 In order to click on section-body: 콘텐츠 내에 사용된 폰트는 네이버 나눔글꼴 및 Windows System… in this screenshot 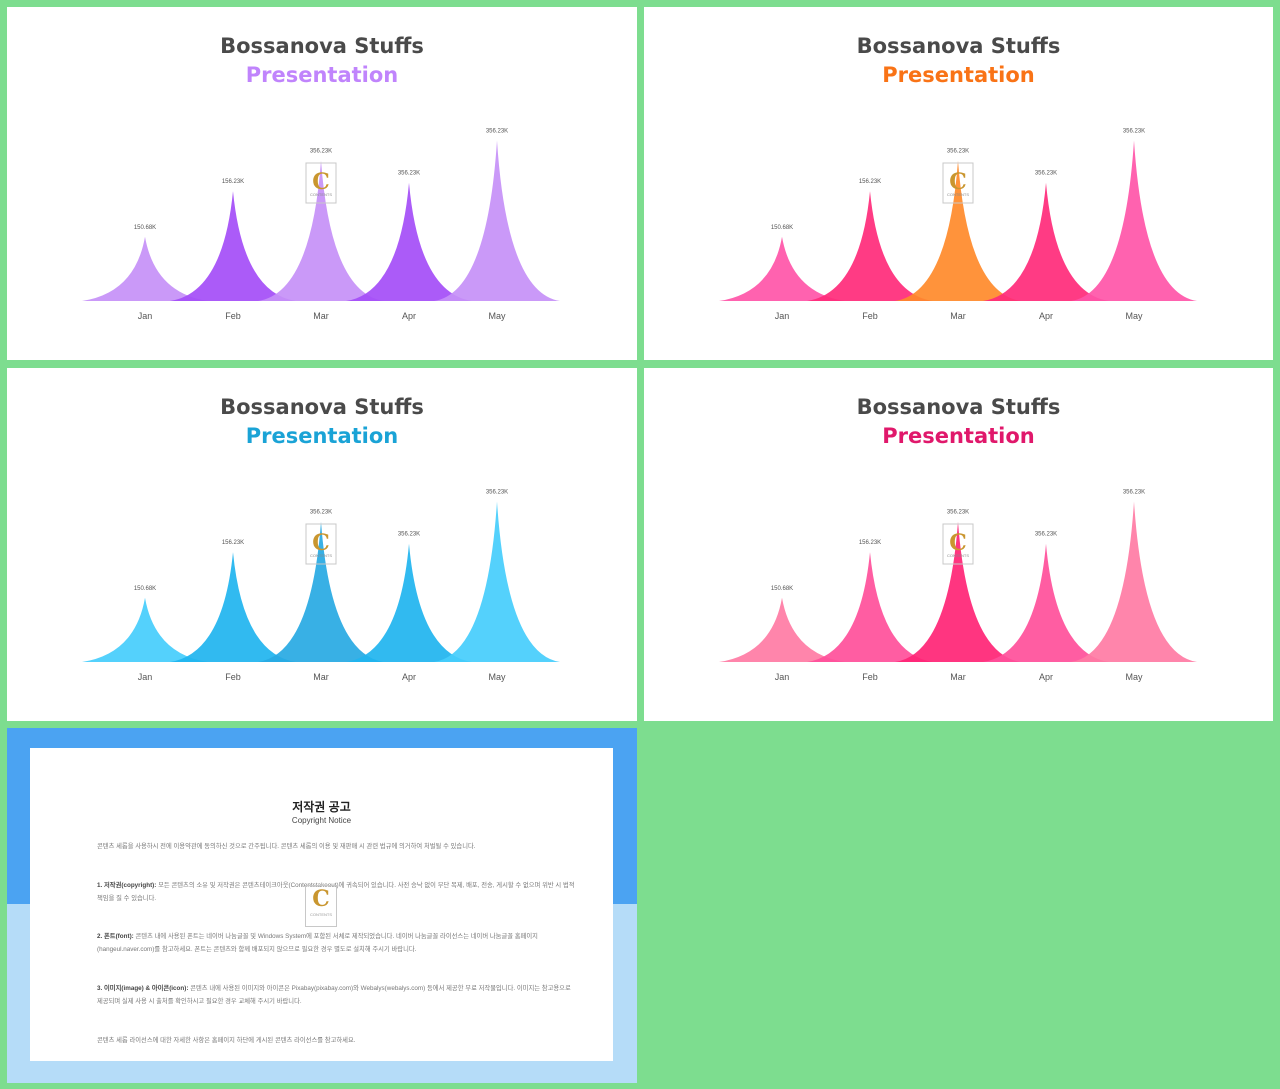, I will do `click(317, 943)`.